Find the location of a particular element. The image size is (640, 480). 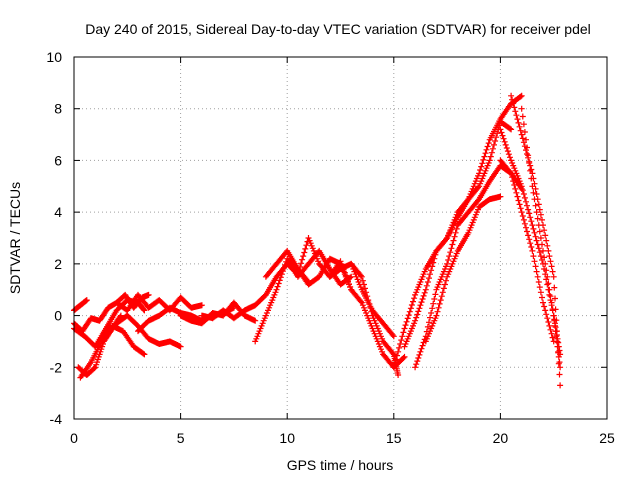

y-tick-label: -4 is located at coordinates (56, 419).